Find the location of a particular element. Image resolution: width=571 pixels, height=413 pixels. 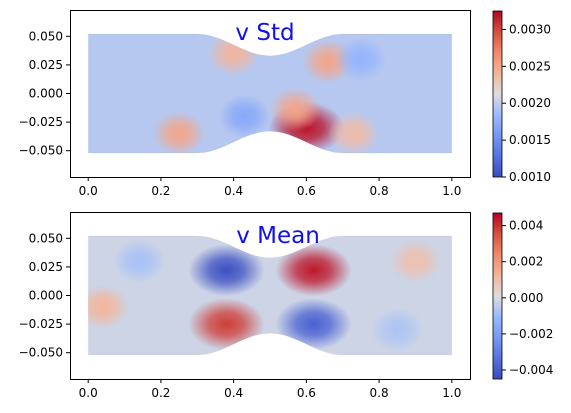

colorbar-tick-label: 0.004 is located at coordinates (526, 226).